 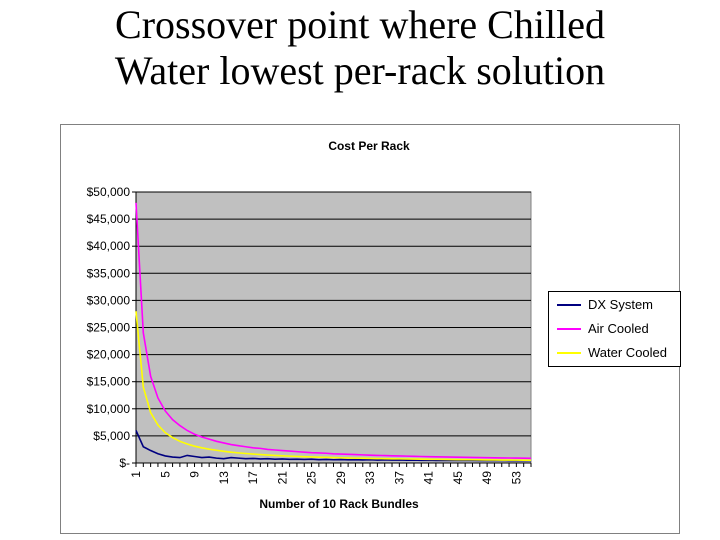 What do you see at coordinates (399, 478) in the screenshot?
I see `x-tick-label: 37` at bounding box center [399, 478].